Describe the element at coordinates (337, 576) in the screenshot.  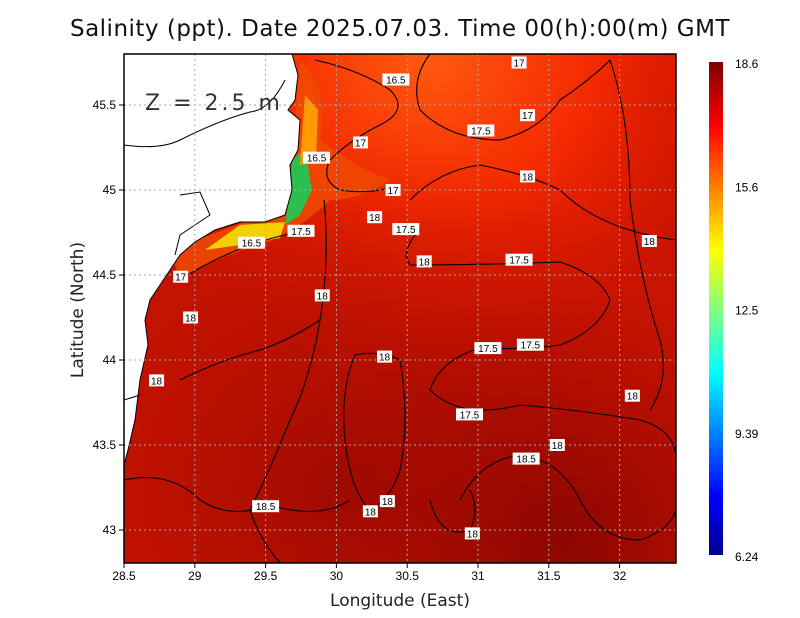
I see `x-tick-label: 30` at that location.